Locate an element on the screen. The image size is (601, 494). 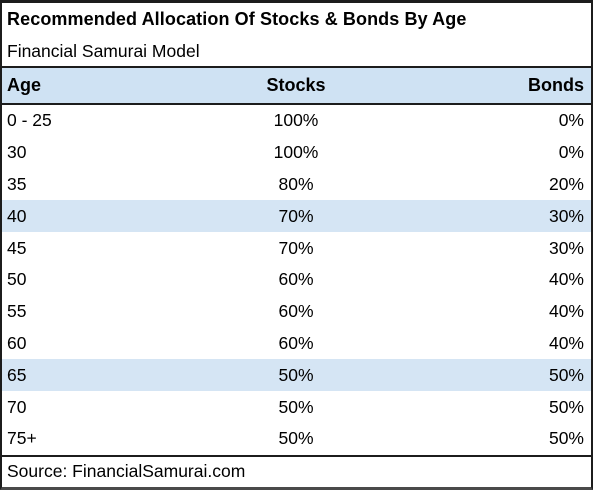
table-row: 75+ 50% 50% is located at coordinates (296, 439).